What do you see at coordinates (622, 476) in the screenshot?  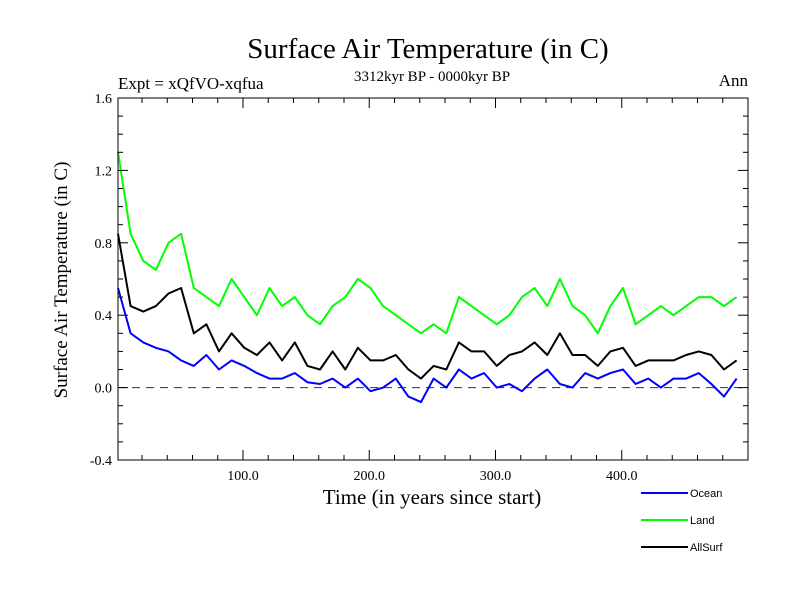 I see `x-tick-label: 400.0` at bounding box center [622, 476].